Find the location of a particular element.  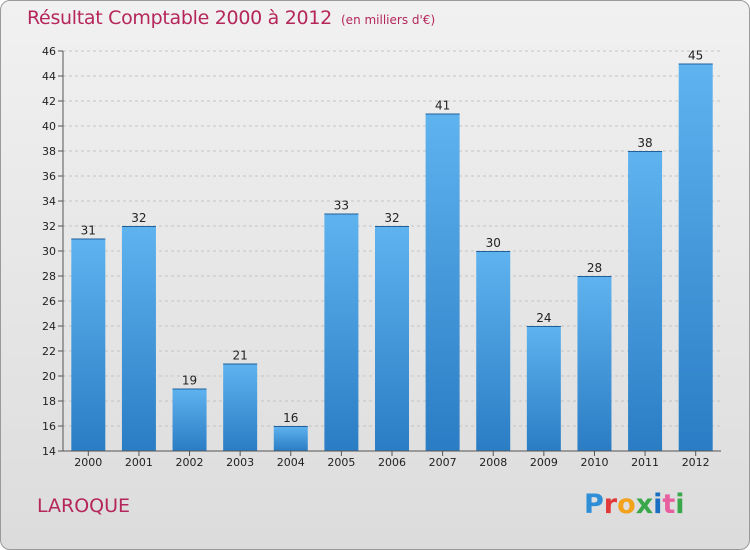

x-tick-label: 2005 is located at coordinates (341, 462).